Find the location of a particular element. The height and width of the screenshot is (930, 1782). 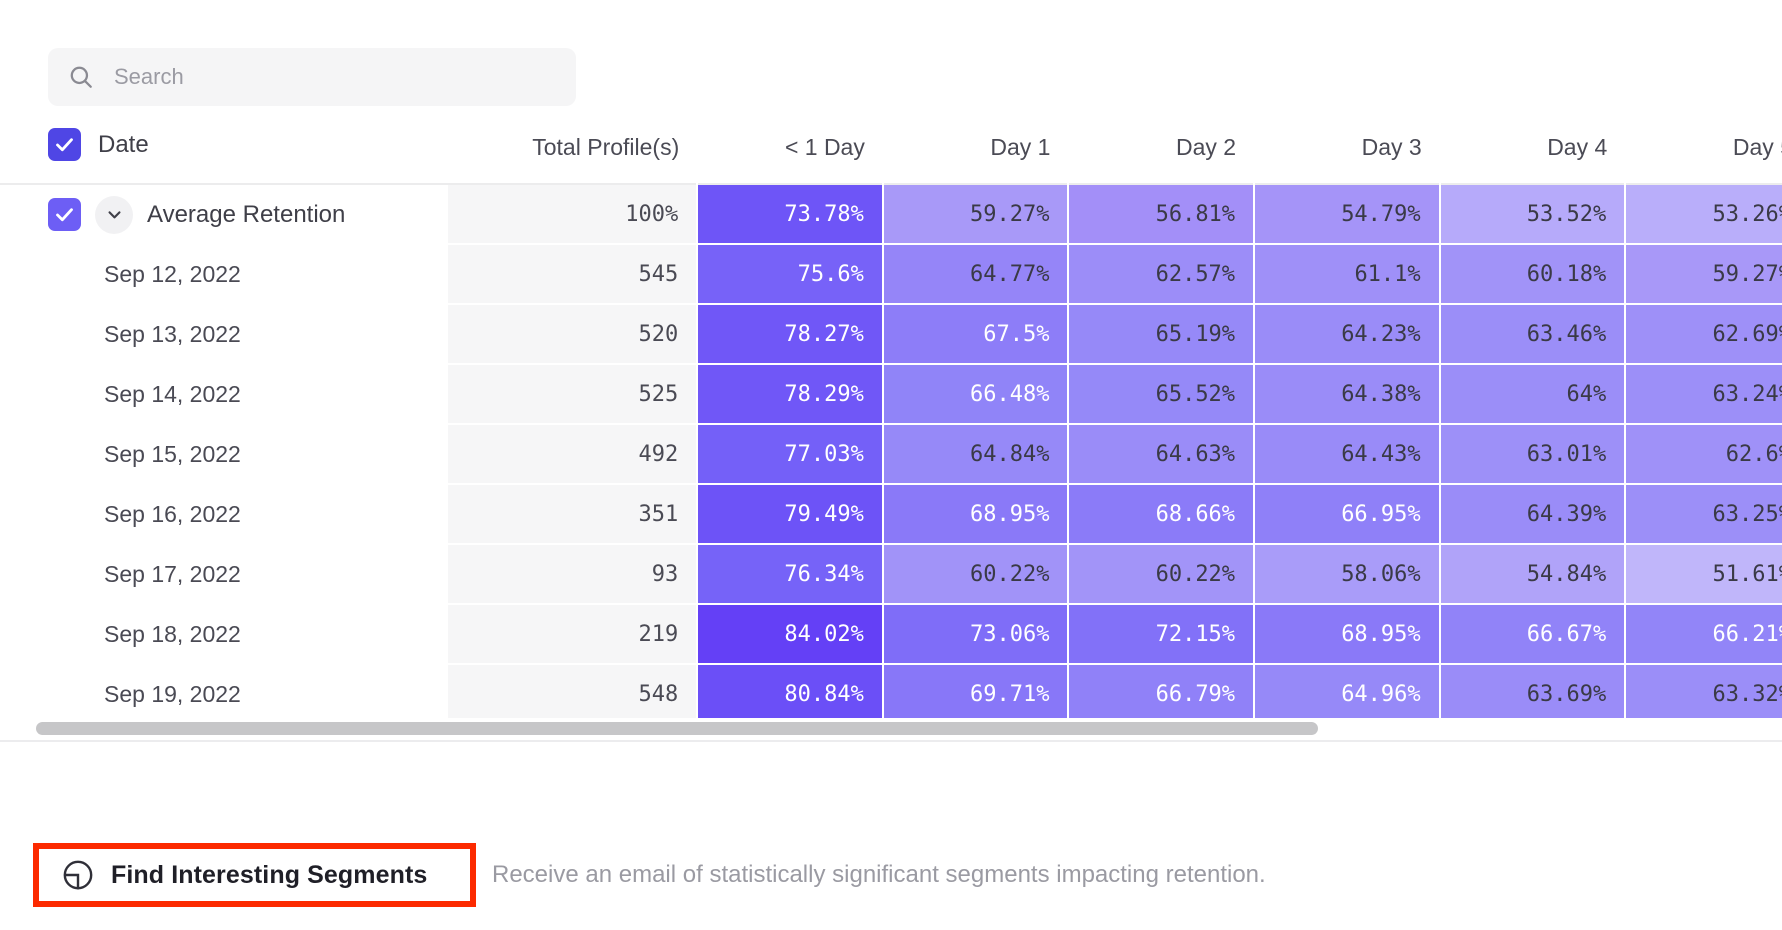

cell-total-profiles: 520 is located at coordinates (573, 334).